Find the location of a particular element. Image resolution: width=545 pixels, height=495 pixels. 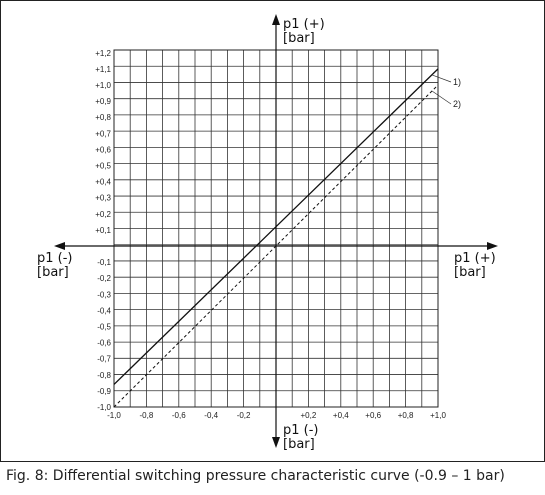

series-label: 2) is located at coordinates (457, 104).